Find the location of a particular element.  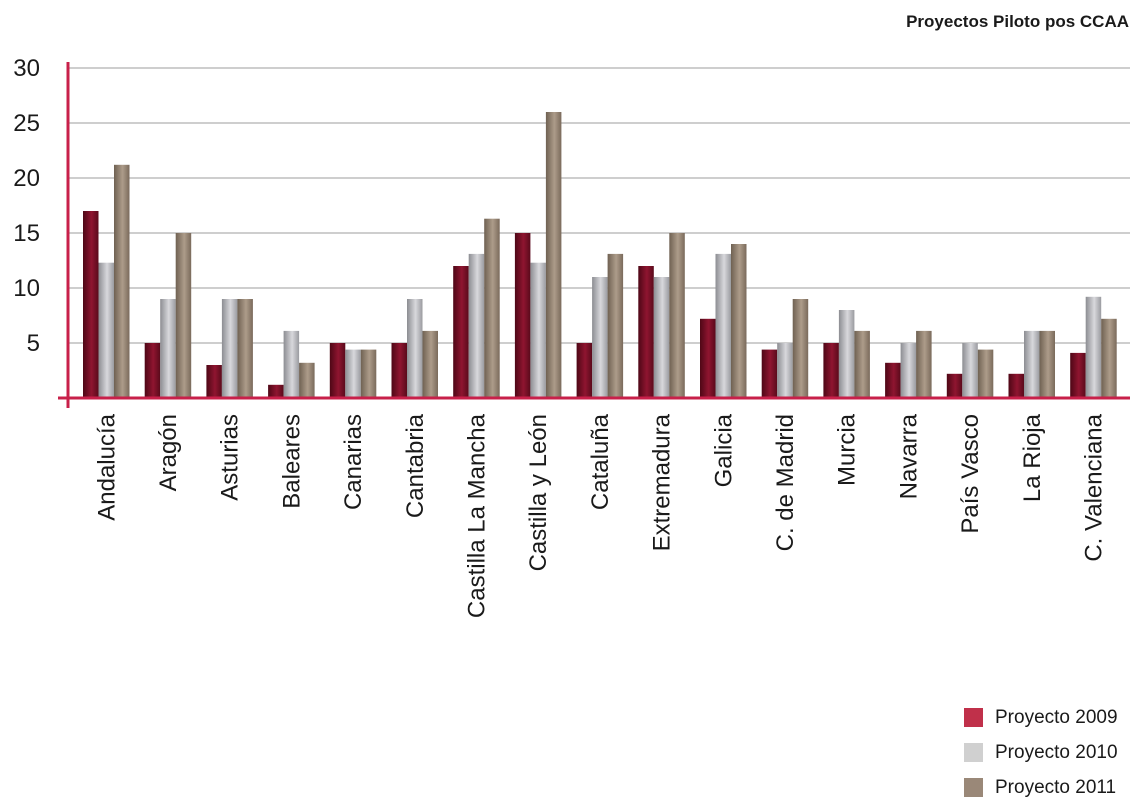

legend-label-2010: Proyecto 2010 is located at coordinates (1056, 752).